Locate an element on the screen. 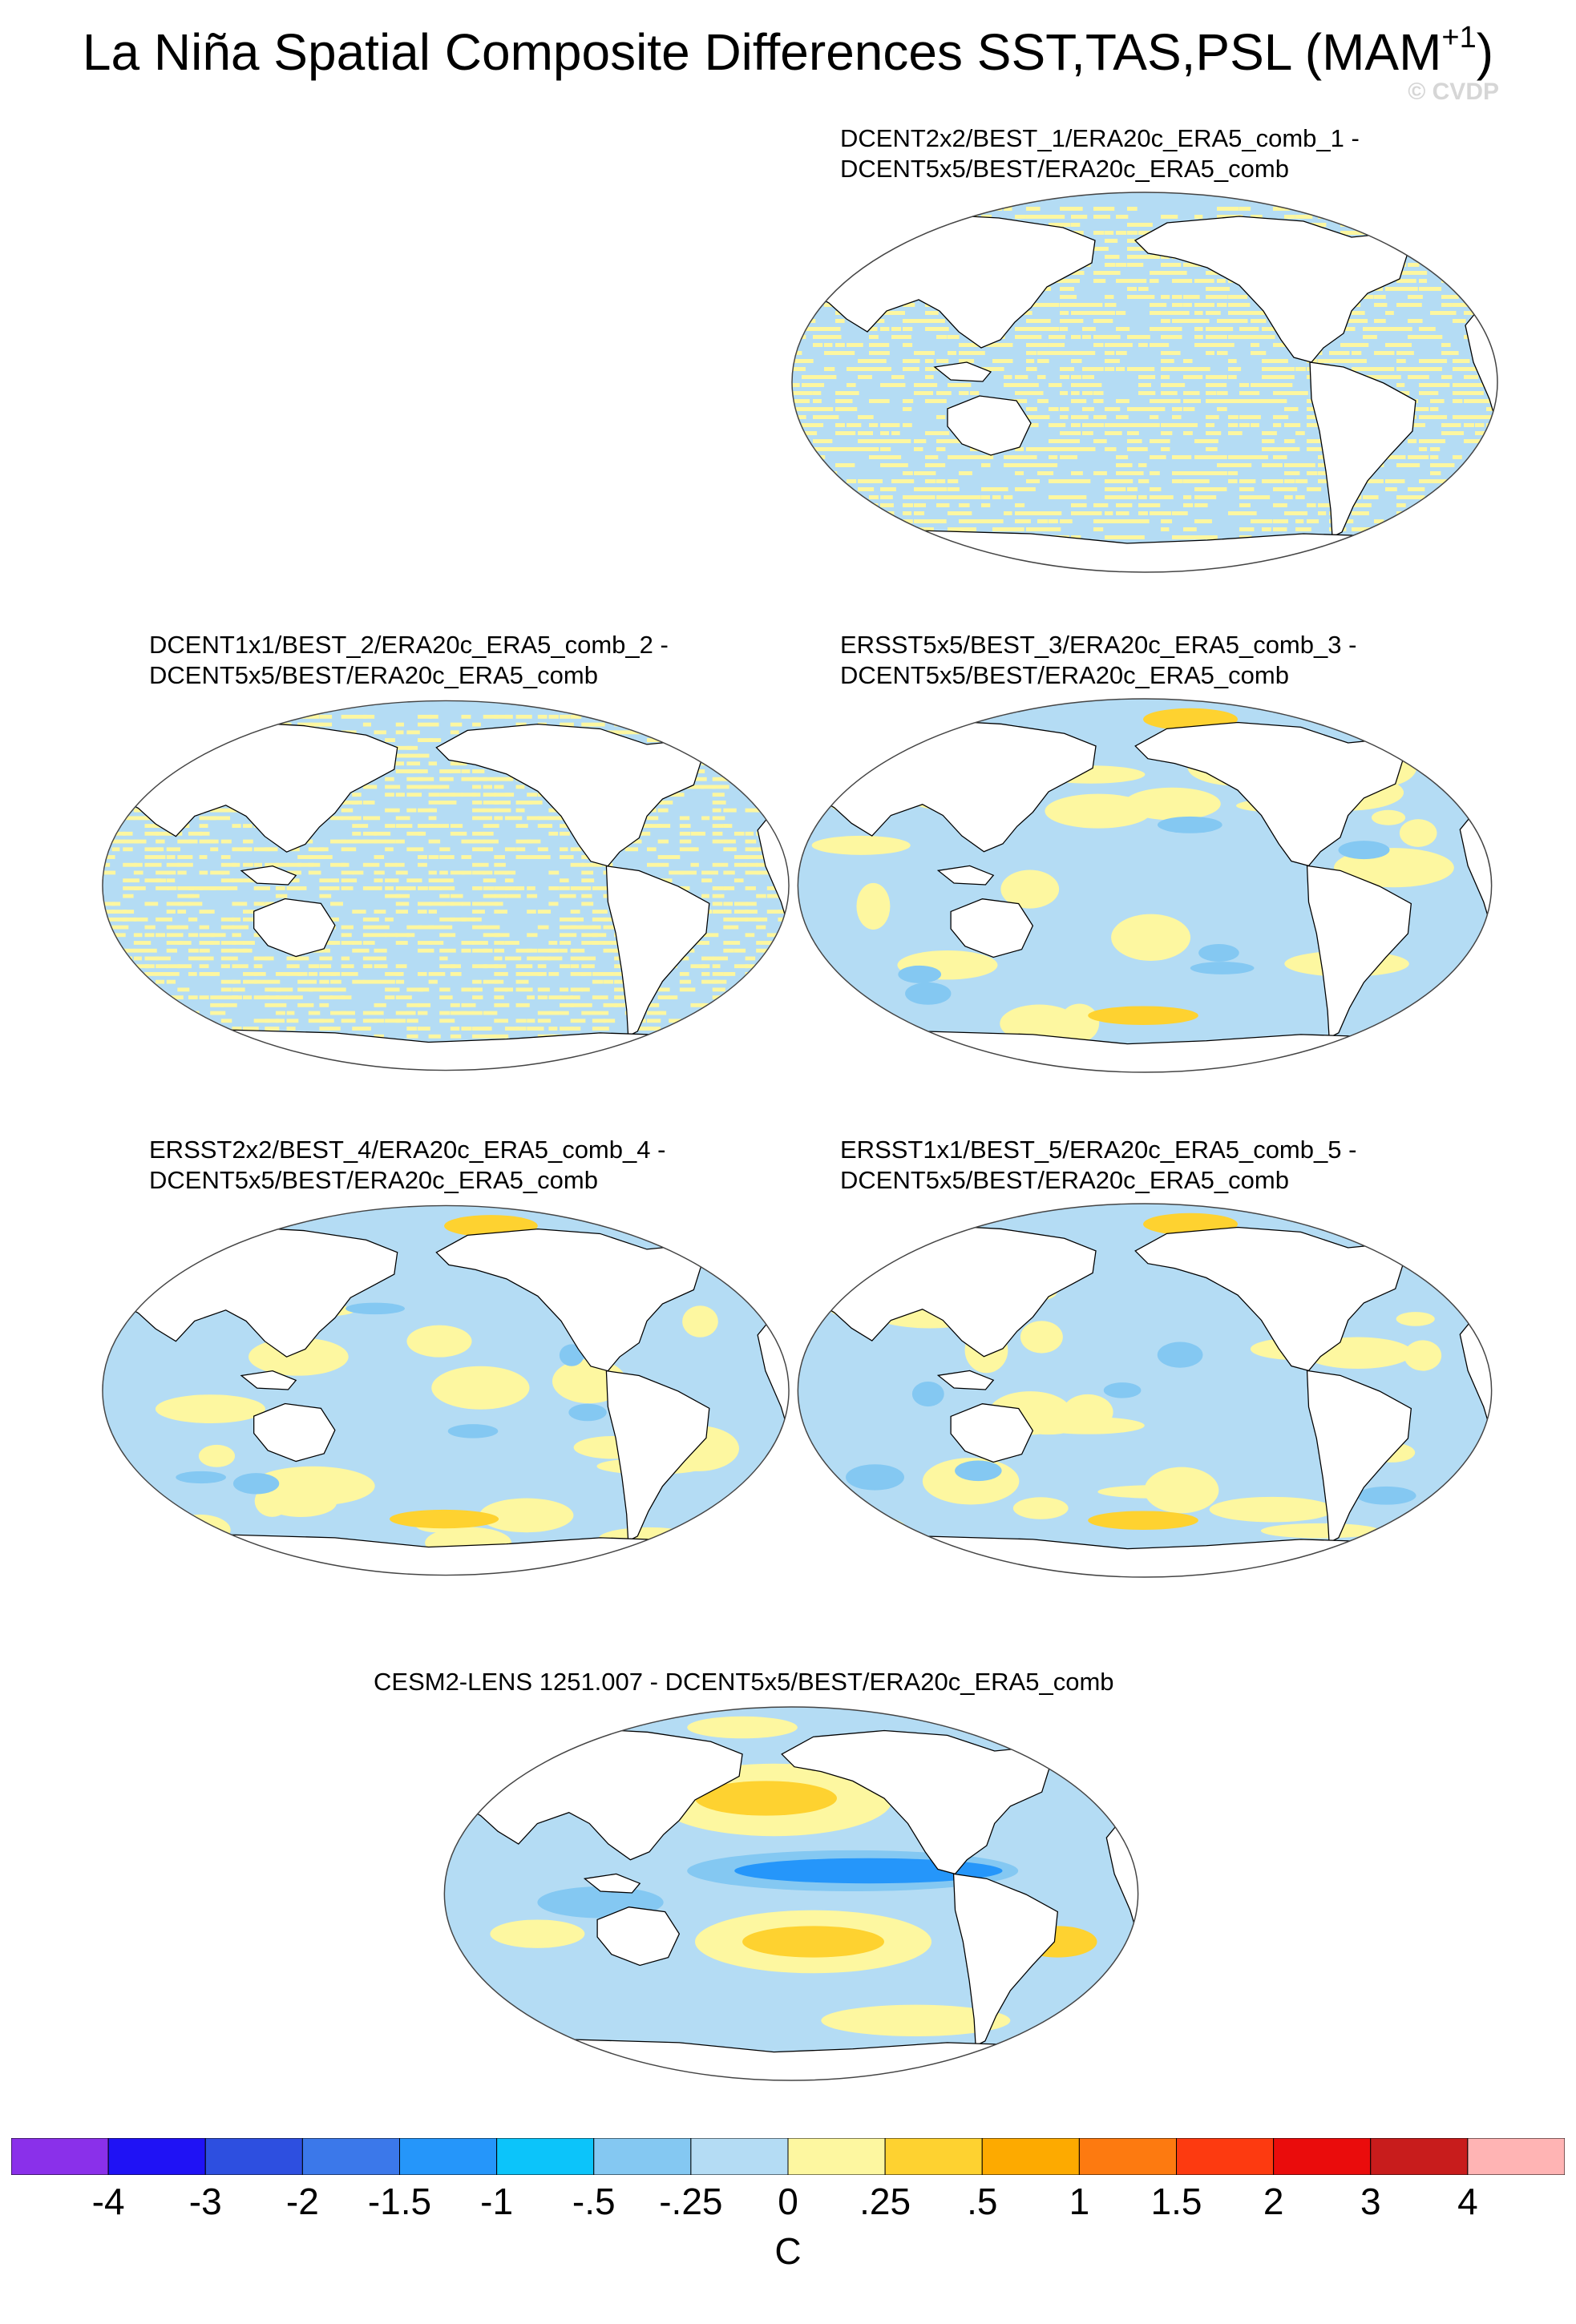 The width and height of the screenshot is (1576, 2324). continent-samerica is located at coordinates (1359, 952).